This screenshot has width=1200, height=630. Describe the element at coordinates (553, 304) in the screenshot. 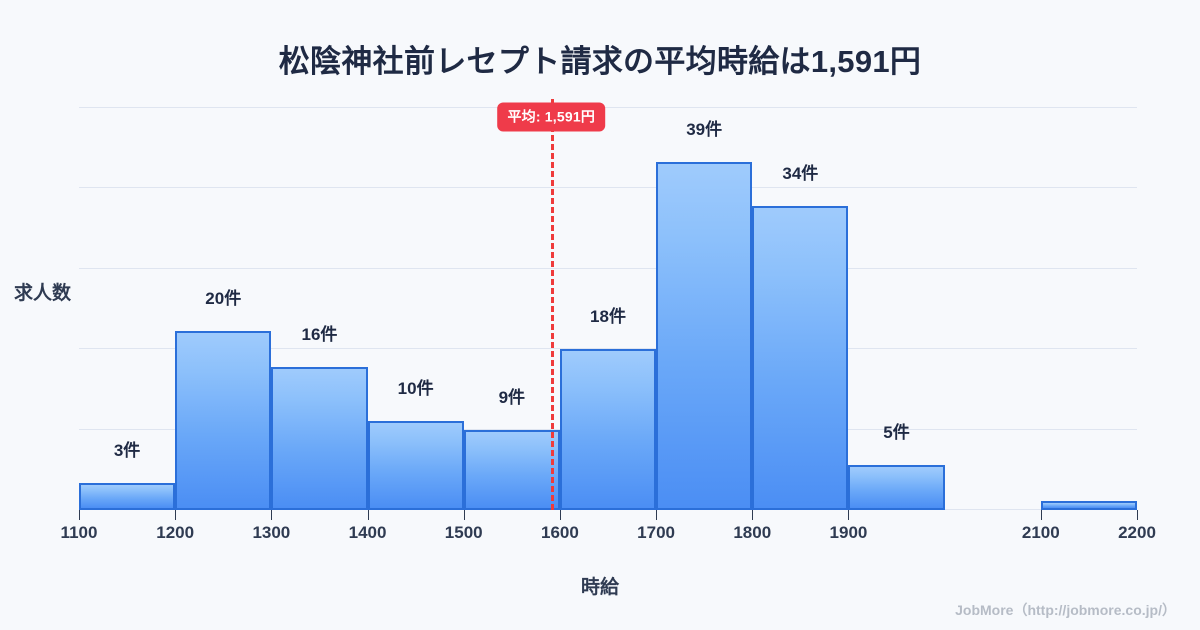

I see `average-line` at that location.